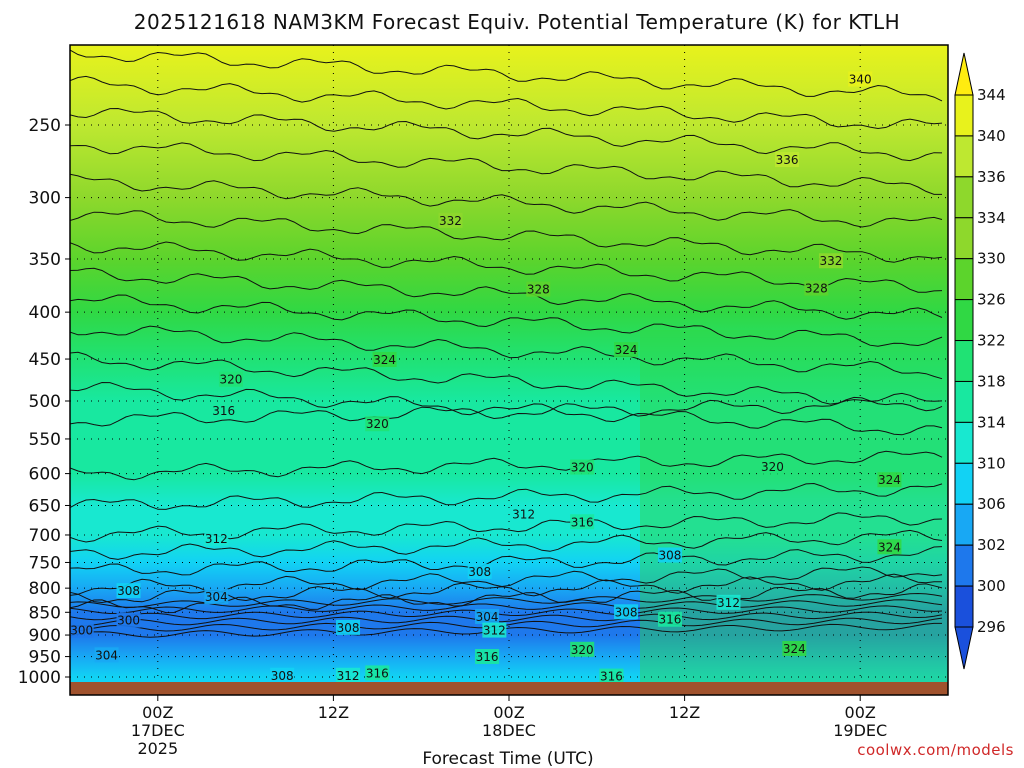  What do you see at coordinates (45, 563) in the screenshot?
I see `y-tick-label: 750` at bounding box center [45, 563].